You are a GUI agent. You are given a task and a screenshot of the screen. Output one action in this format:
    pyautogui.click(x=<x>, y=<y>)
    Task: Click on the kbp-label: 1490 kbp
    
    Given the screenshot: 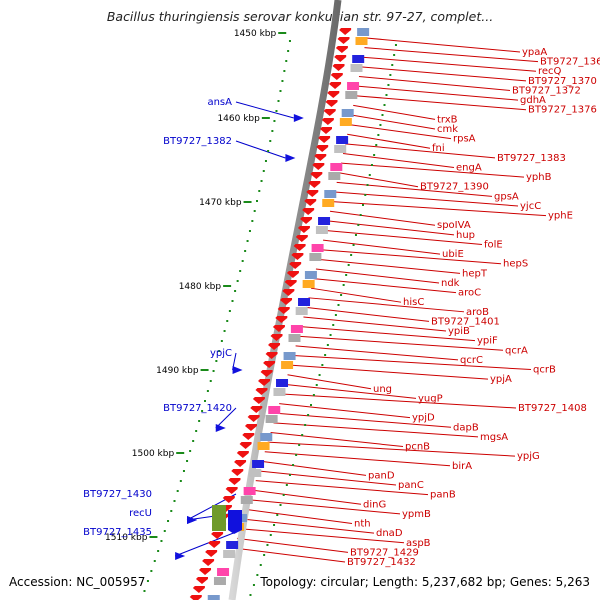 What is the action you would take?
    pyautogui.click(x=177, y=371)
    